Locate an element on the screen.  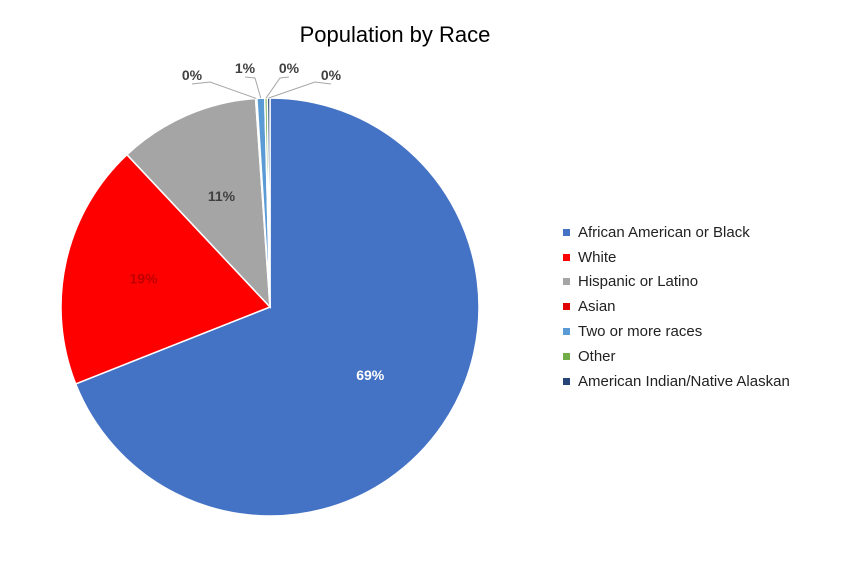
legend-item: African American or Black is located at coordinates (676, 232).